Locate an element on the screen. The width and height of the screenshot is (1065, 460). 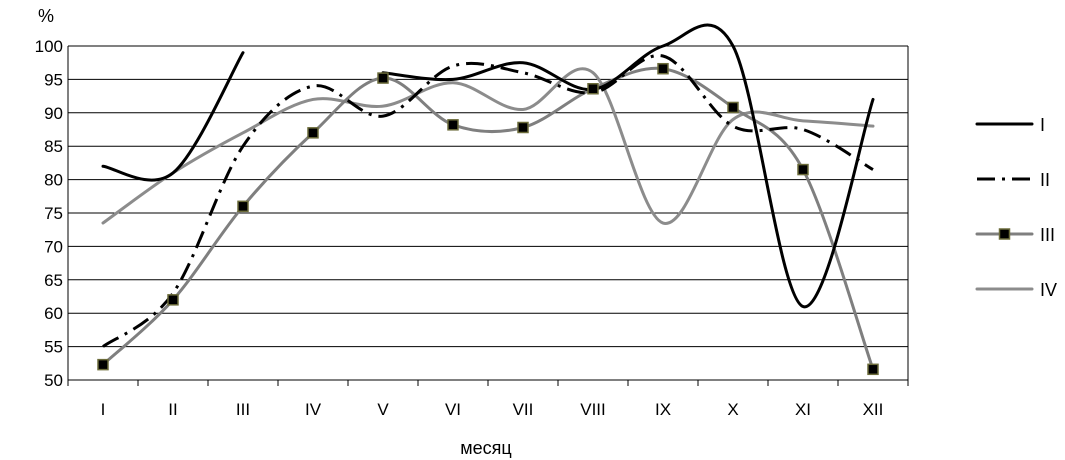
x-tick-label: XII is located at coordinates (873, 409).